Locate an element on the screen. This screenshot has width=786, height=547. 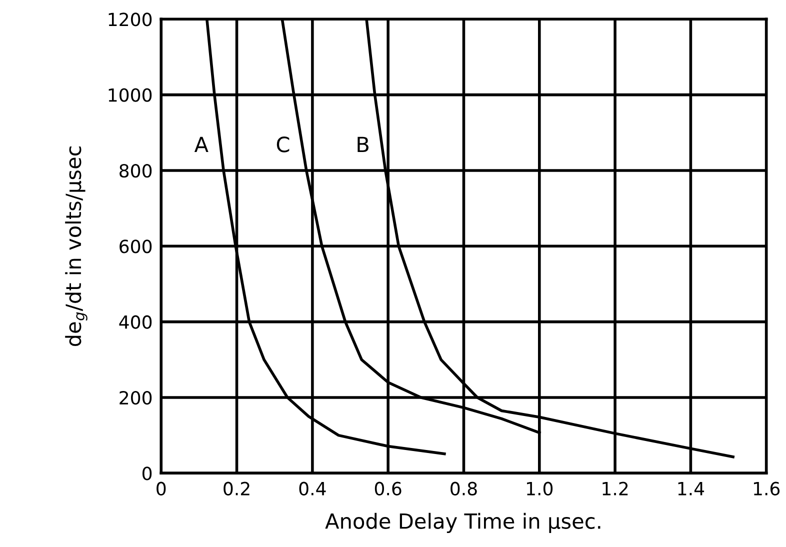
x-tick-label: 0.6 is located at coordinates (388, 489).